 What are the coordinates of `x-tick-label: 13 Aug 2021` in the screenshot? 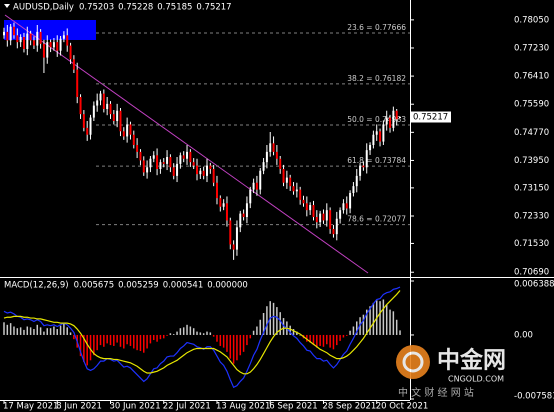 It's located at (243, 407).